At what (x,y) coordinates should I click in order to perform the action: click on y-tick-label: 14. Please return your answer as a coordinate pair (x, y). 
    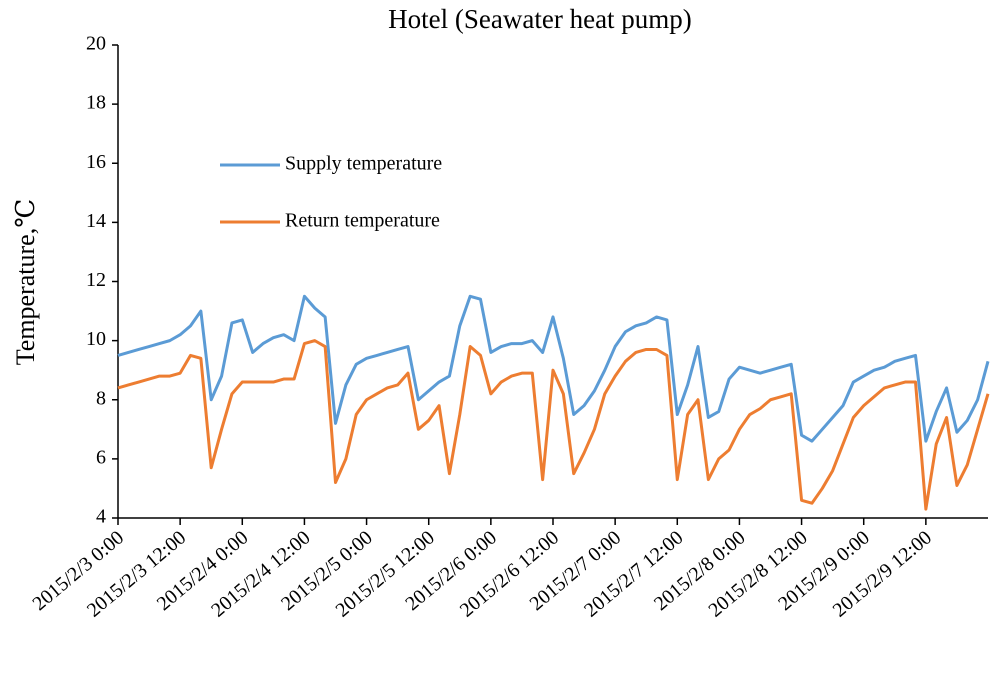
    Looking at the image, I should click on (96, 221).